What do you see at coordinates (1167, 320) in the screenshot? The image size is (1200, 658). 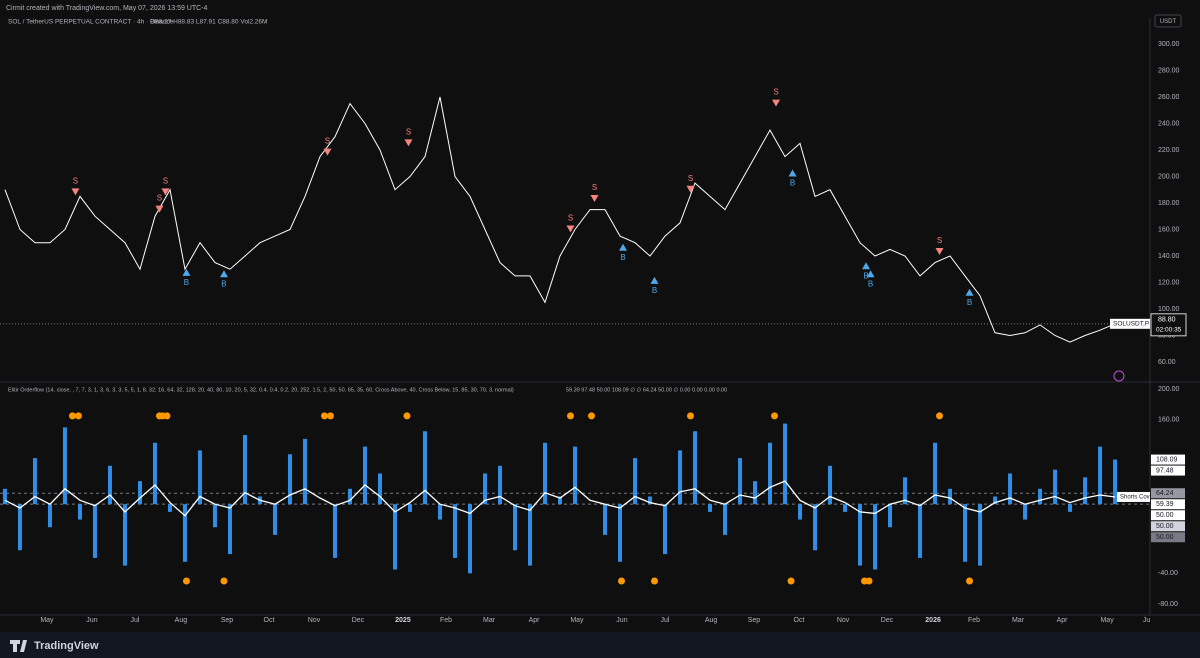 I see `price-label: 88.80` at bounding box center [1167, 320].